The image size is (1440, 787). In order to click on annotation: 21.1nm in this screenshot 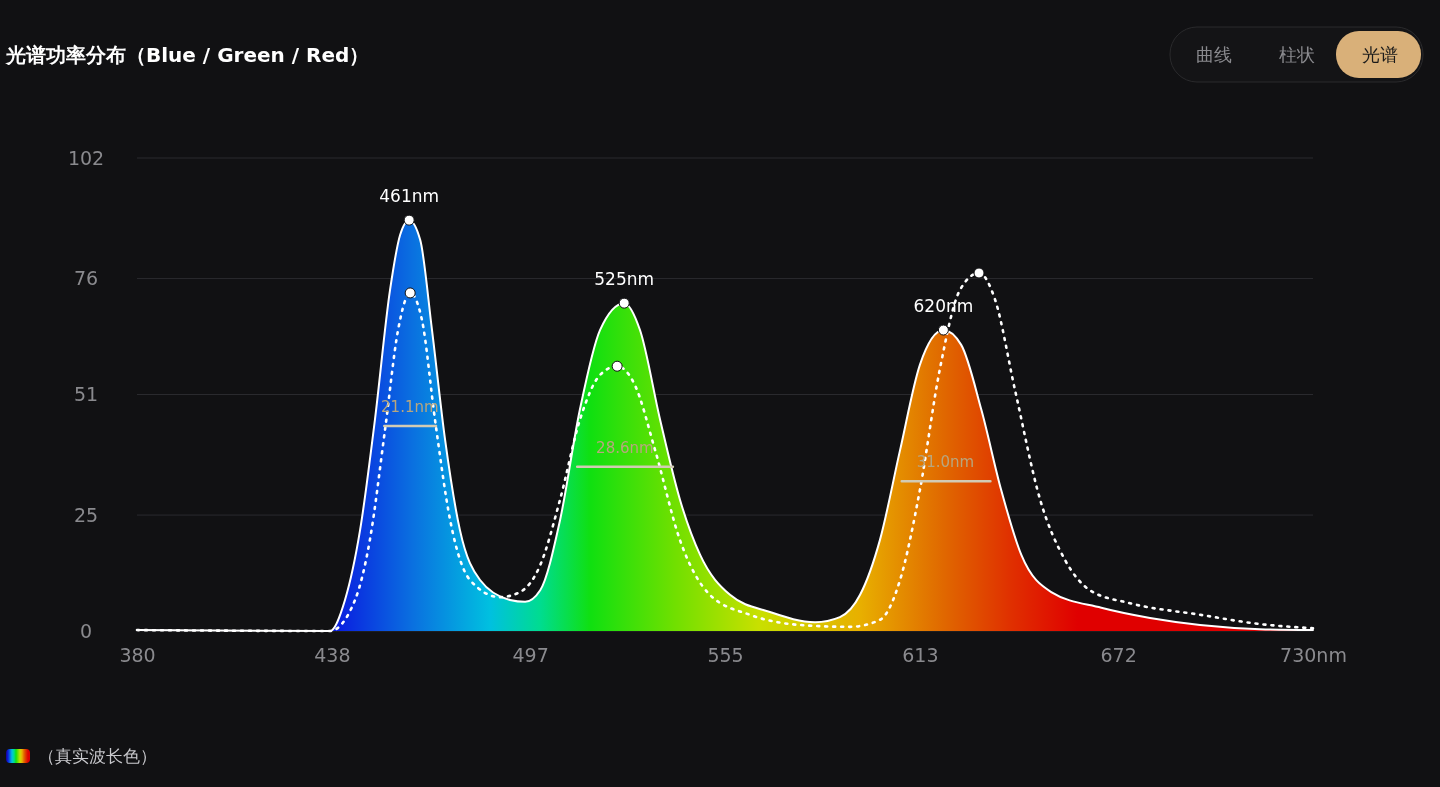, I will do `click(410, 407)`.